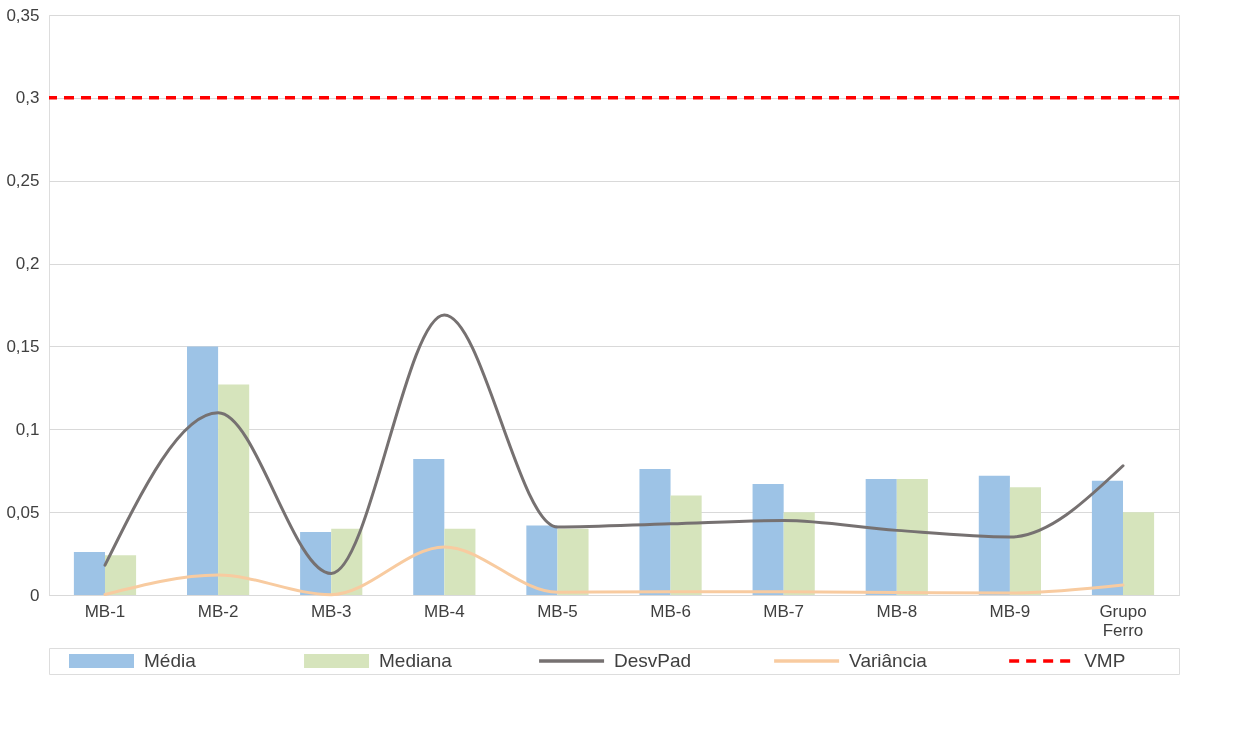  Describe the element at coordinates (27, 429) in the screenshot. I see `y-tick-label: 0,1` at that location.